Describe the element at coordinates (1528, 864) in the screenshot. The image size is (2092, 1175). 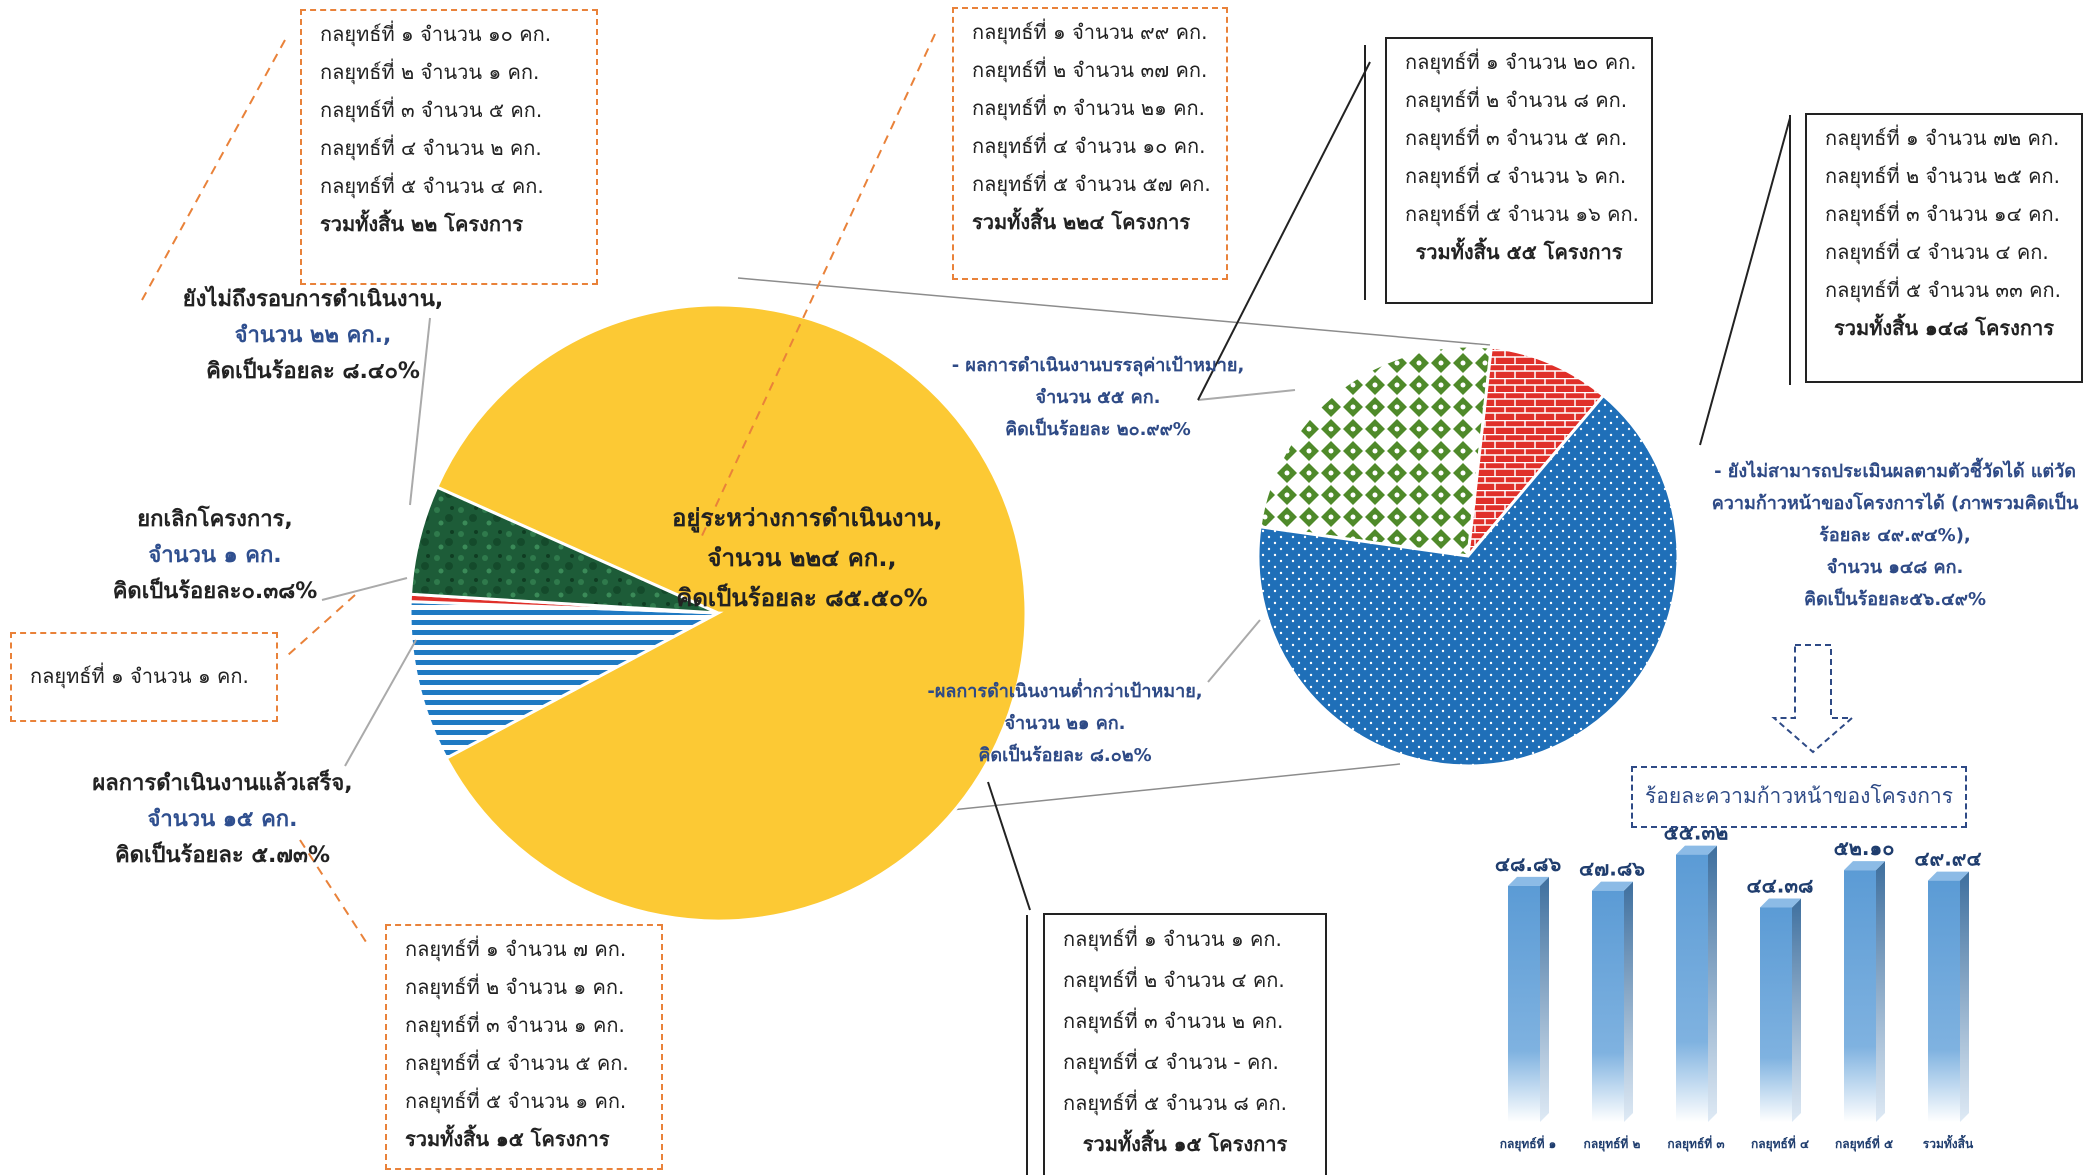
I see `bar-value-label: ๔๘.๘๖` at that location.